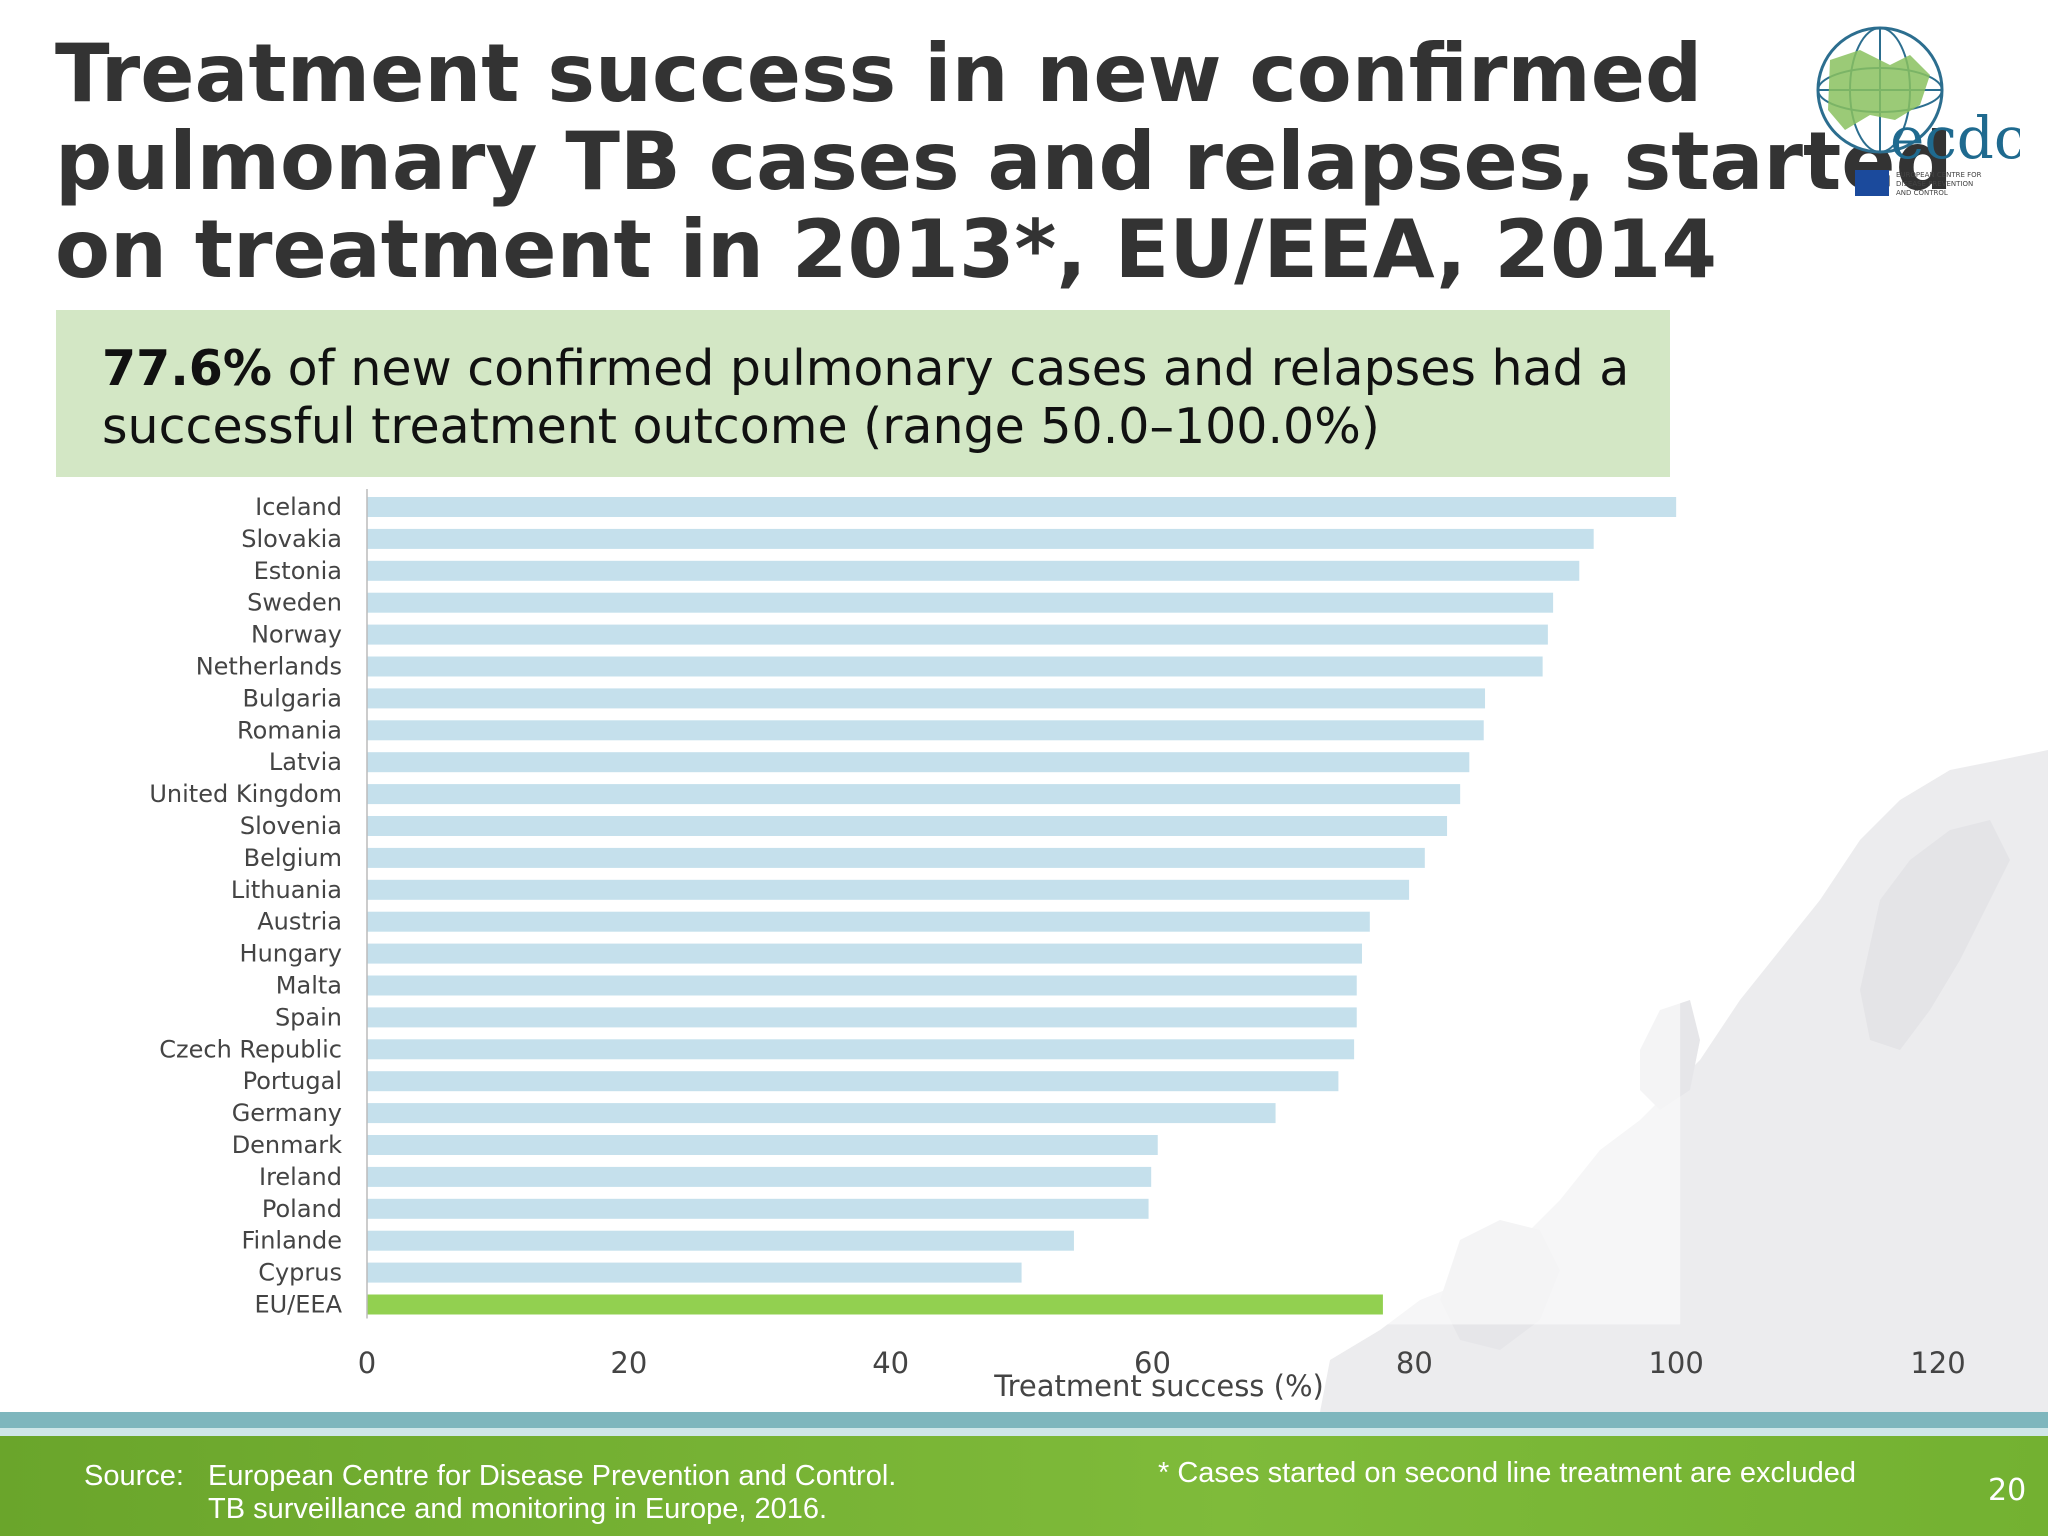  Describe the element at coordinates (305, 762) in the screenshot. I see `category-label: Latvia` at that location.